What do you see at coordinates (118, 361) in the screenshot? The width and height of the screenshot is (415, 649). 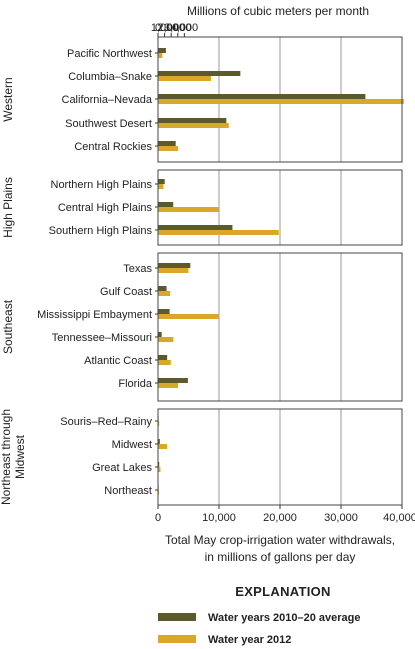 I see `category-label: Atlantic Coast` at bounding box center [118, 361].